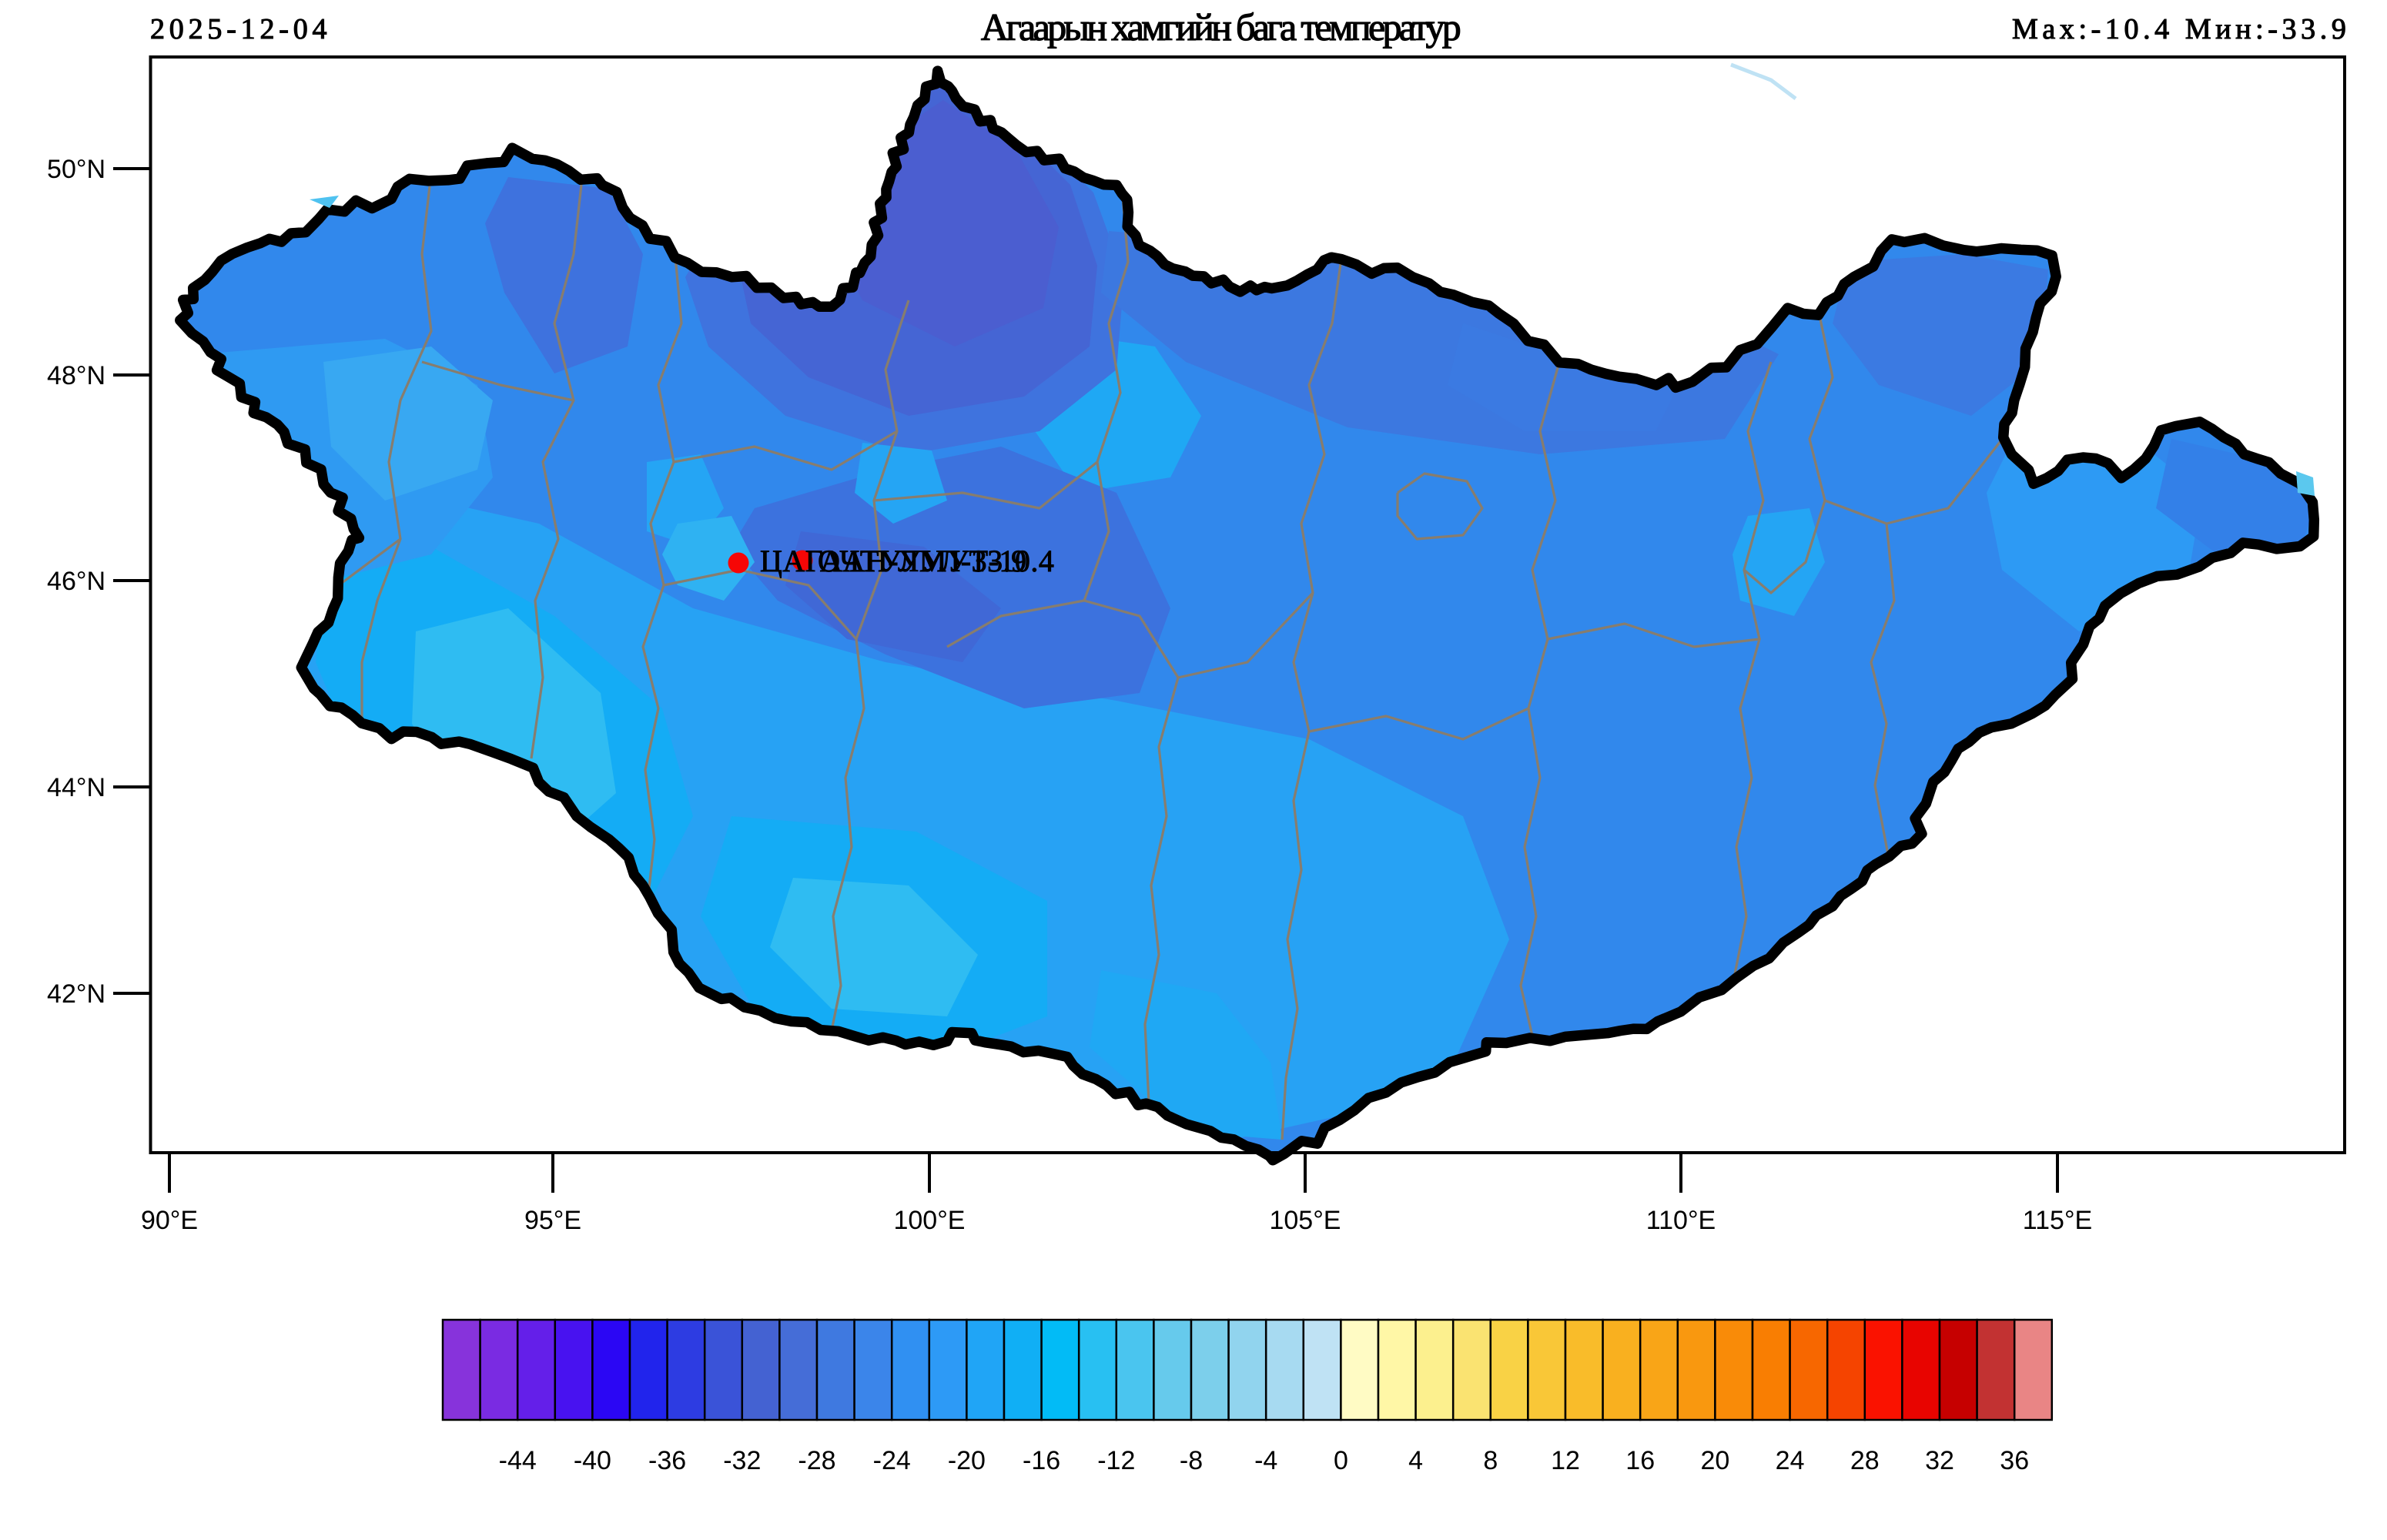 The height and width of the screenshot is (1540, 2387). What do you see at coordinates (742, 1460) in the screenshot?
I see `svg-text: -32` at bounding box center [742, 1460].